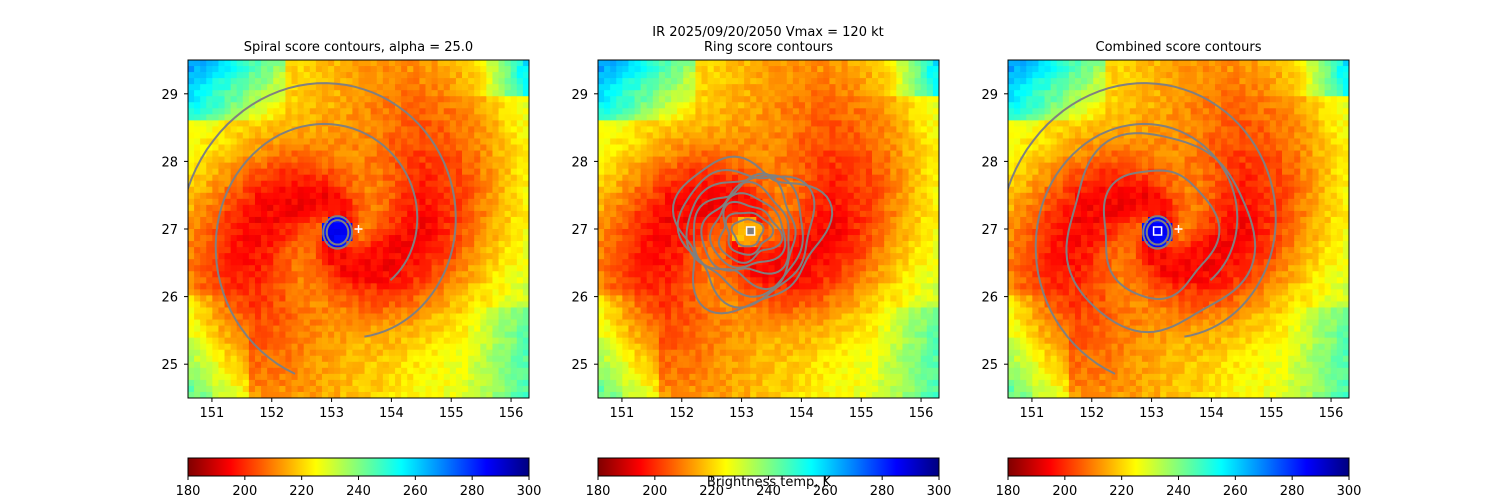 The image size is (1500, 504). Describe the element at coordinates (358, 47) in the screenshot. I see `panel-title: Spiral score contours, alpha = 25.0` at that location.